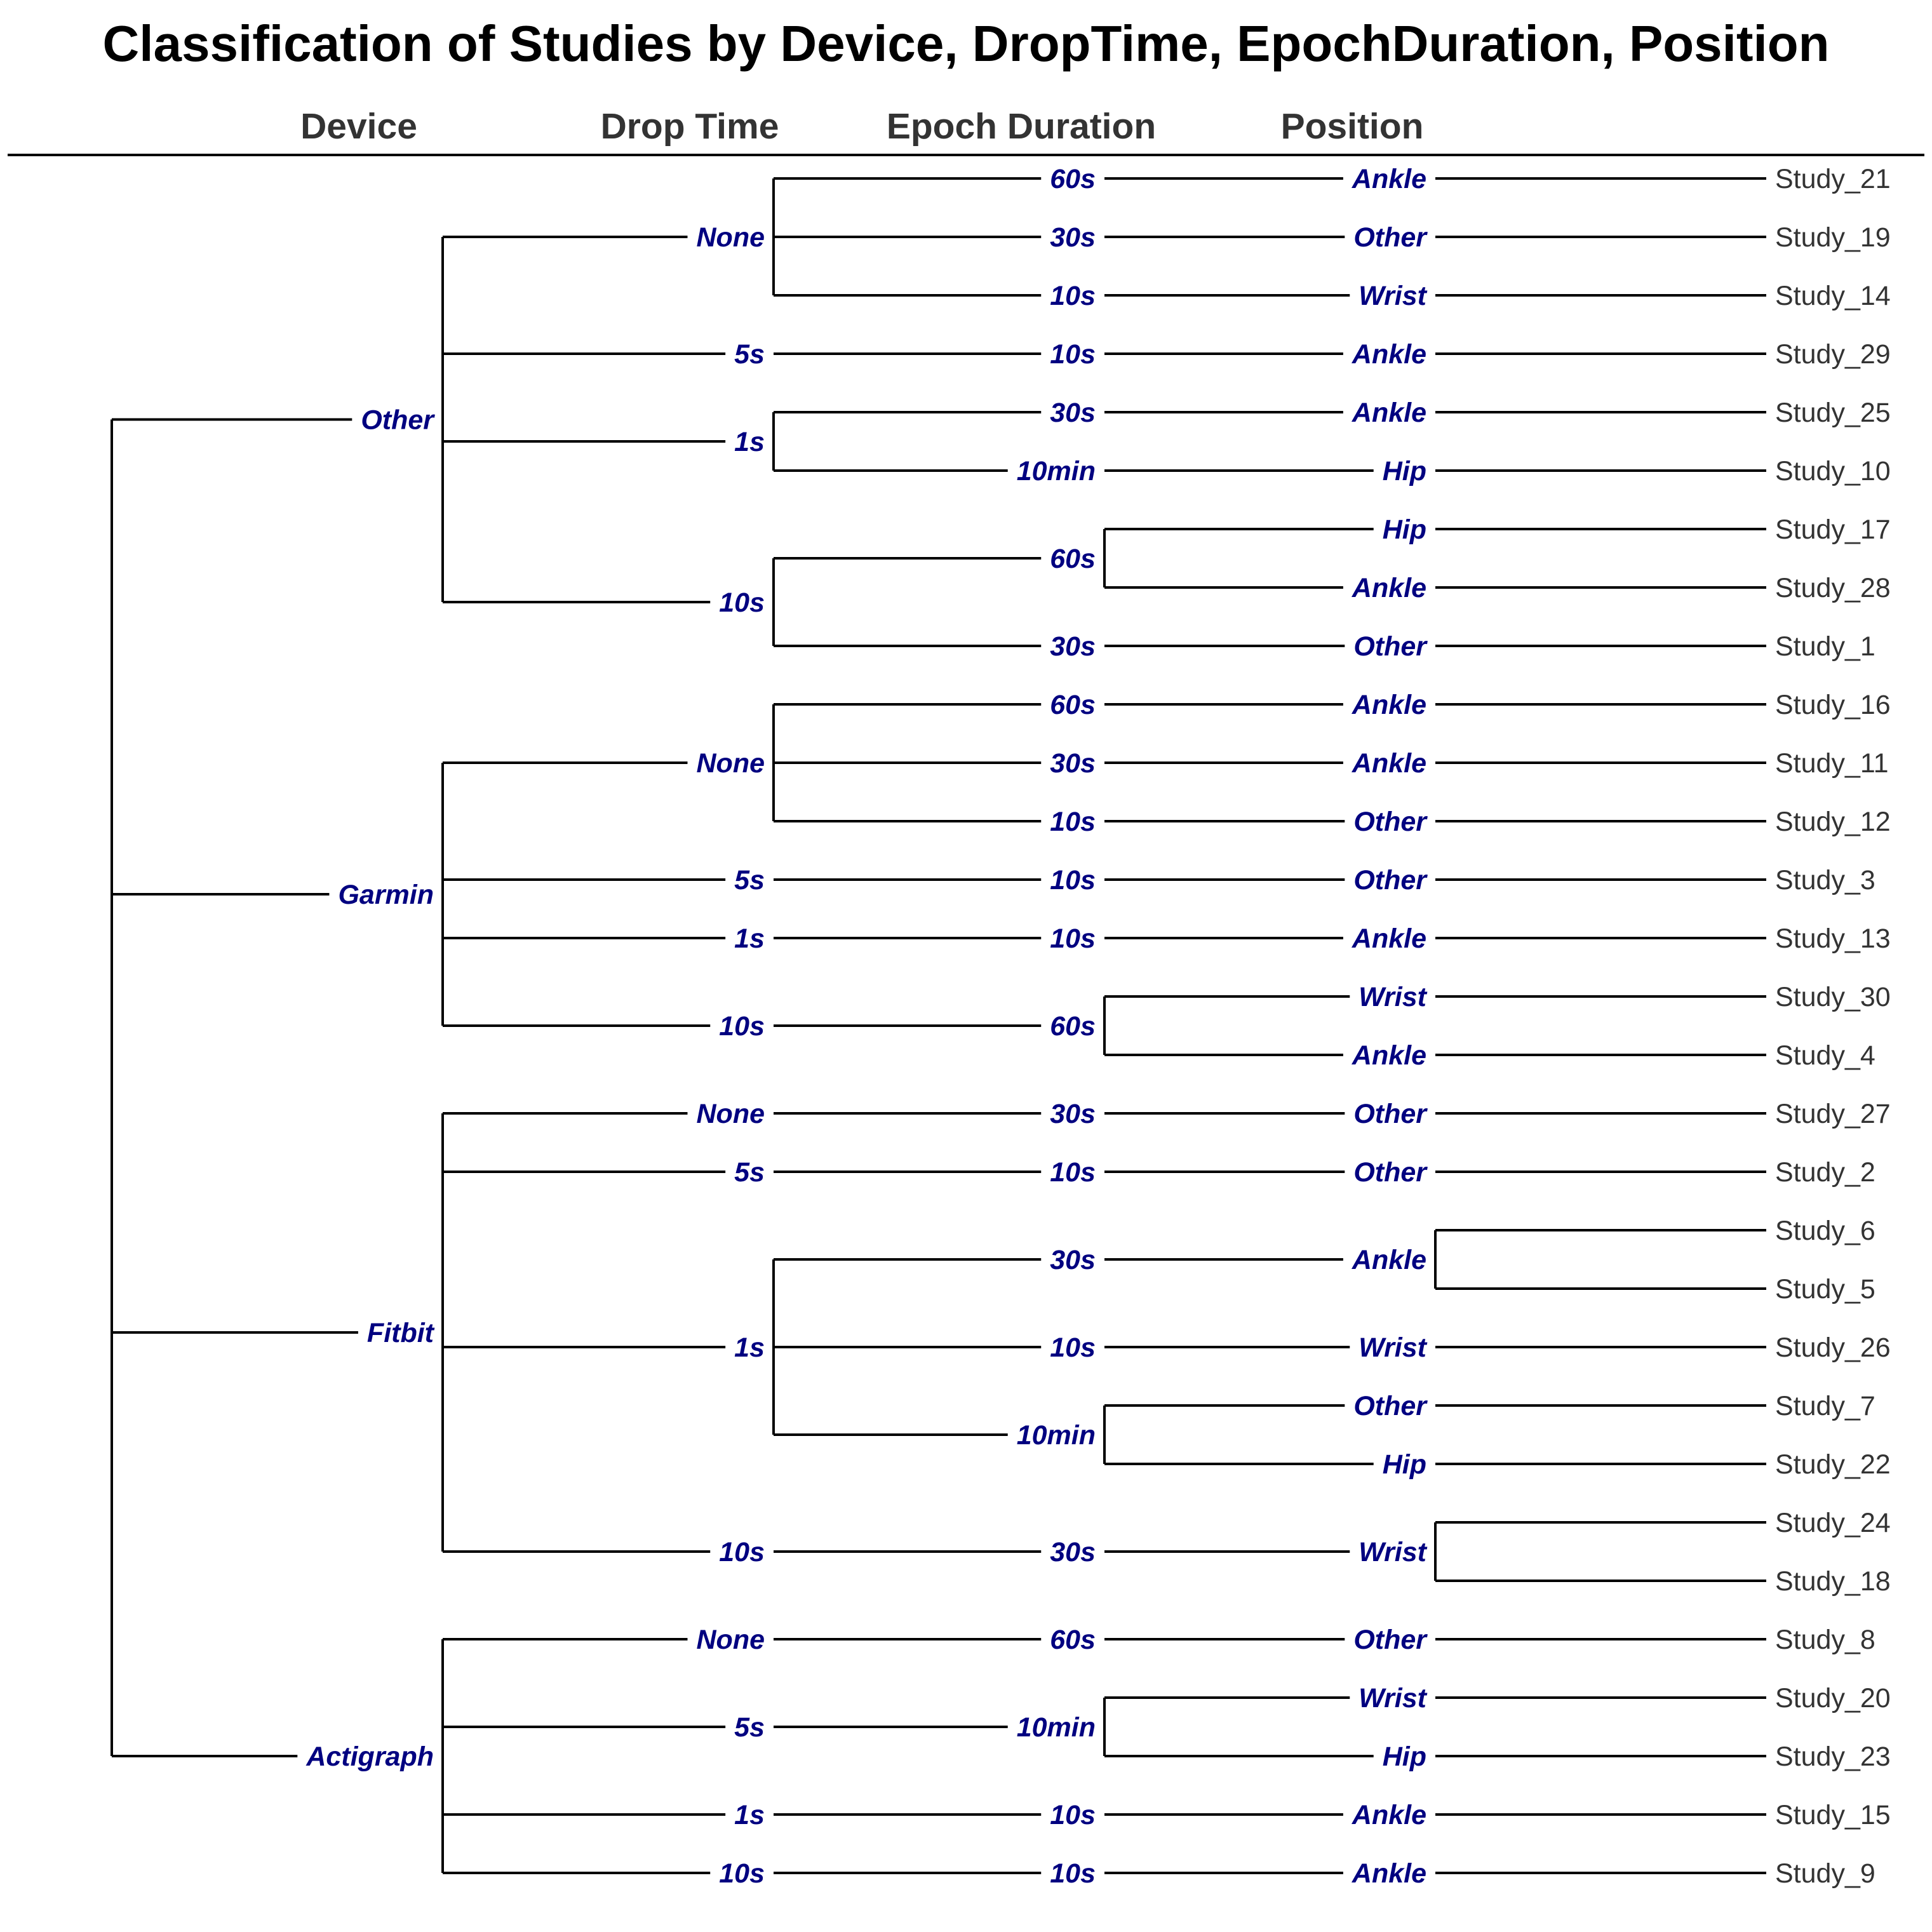 The image size is (1932, 1932). What do you see at coordinates (1825, 1231) in the screenshot?
I see `leaf-study-6: Study_6` at bounding box center [1825, 1231].